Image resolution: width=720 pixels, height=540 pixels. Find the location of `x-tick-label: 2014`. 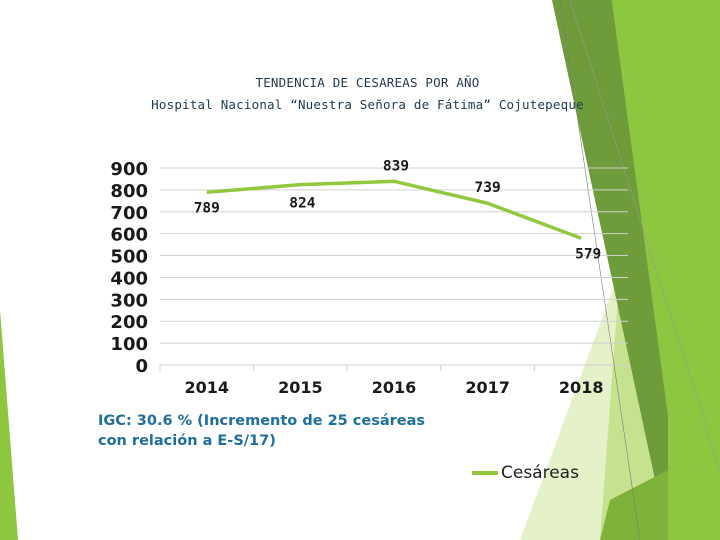

x-tick-label: 2014 is located at coordinates (207, 387).